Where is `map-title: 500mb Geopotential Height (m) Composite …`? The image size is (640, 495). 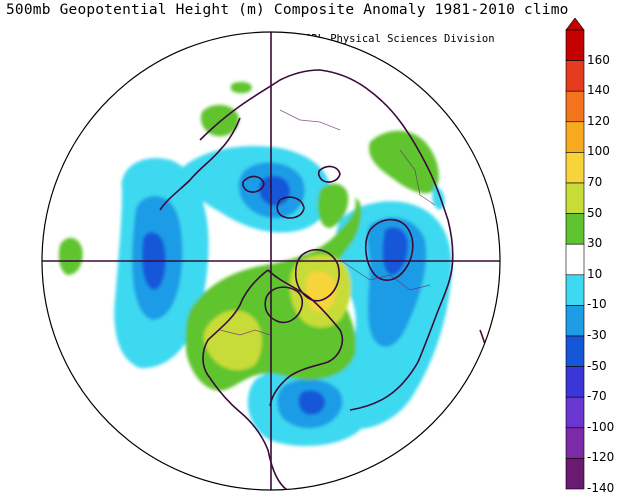 map-title: 500mb Geopotential Height (m) Composite … is located at coordinates (287, 10).